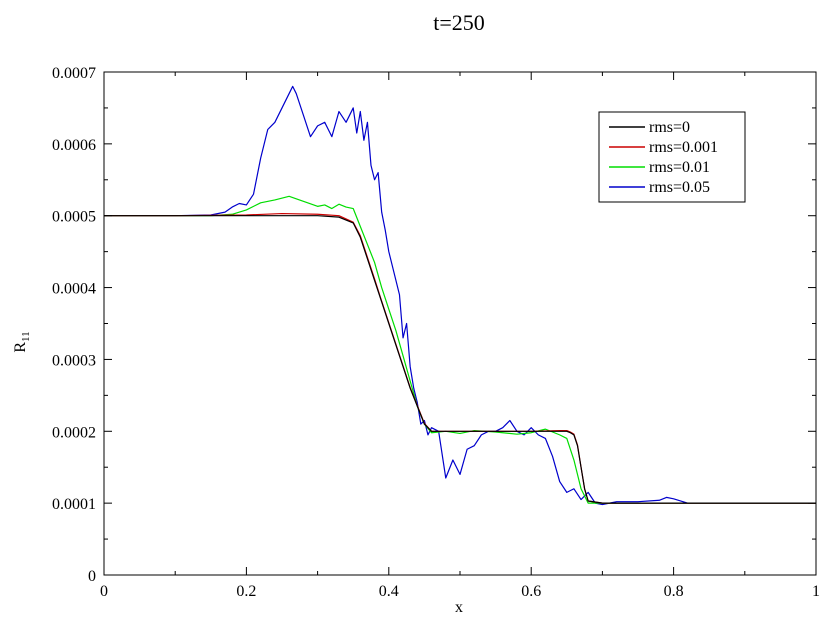  What do you see at coordinates (531, 591) in the screenshot?
I see `x-tick-label: 0.6` at bounding box center [531, 591].